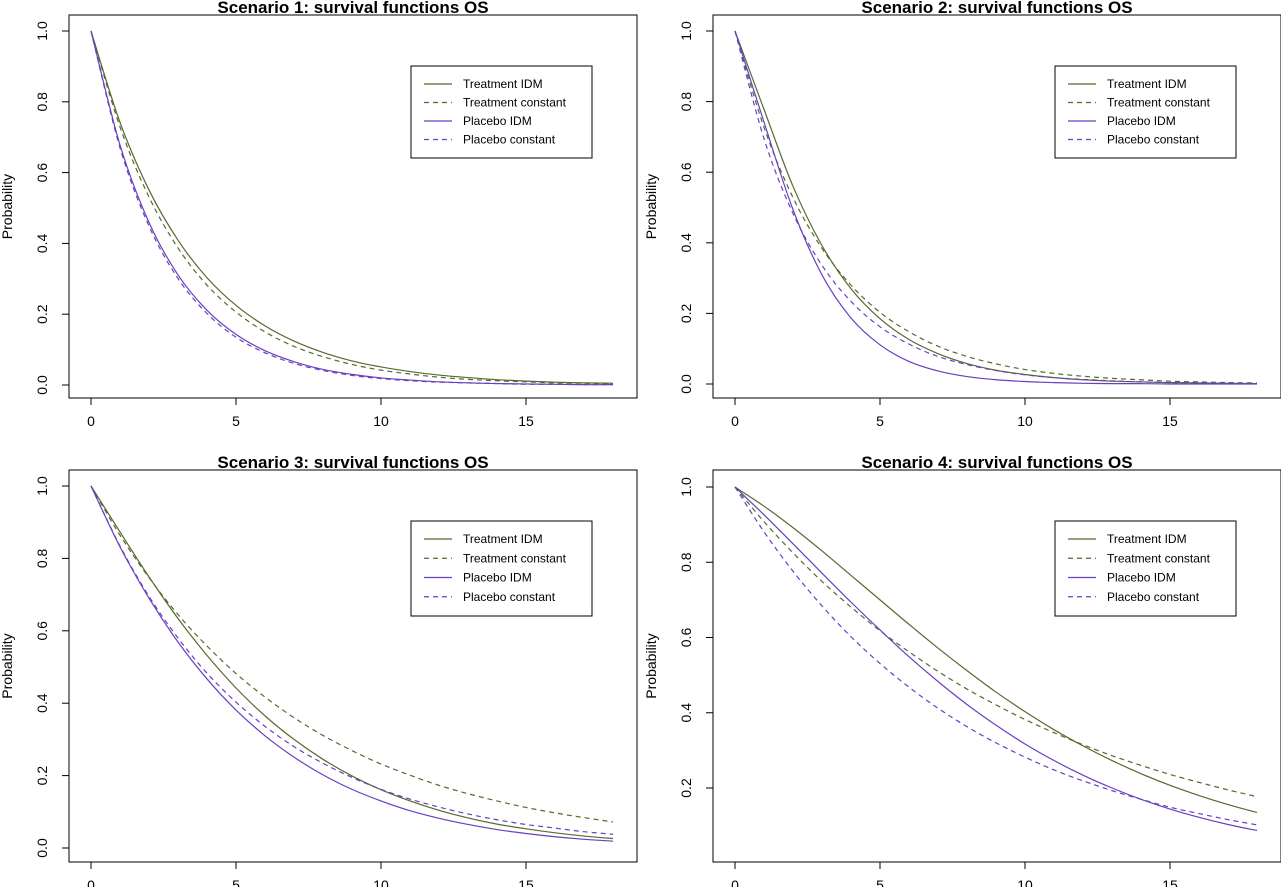  What do you see at coordinates (996, 642) in the screenshot?
I see `series-line-treatment-constant` at bounding box center [996, 642].